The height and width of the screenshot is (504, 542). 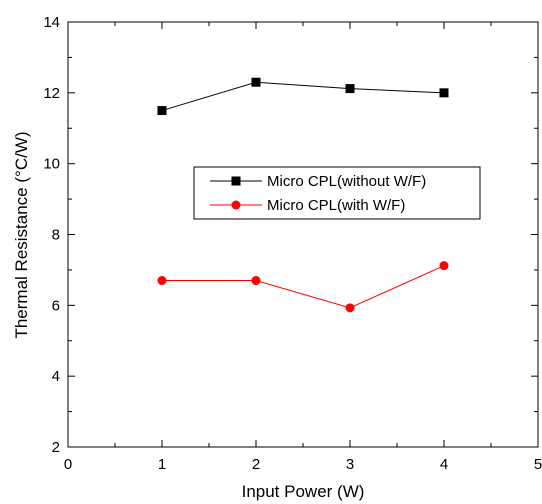 I want to click on y-axis-title: Thermal Resistance (°C/W), so click(x=21, y=234).